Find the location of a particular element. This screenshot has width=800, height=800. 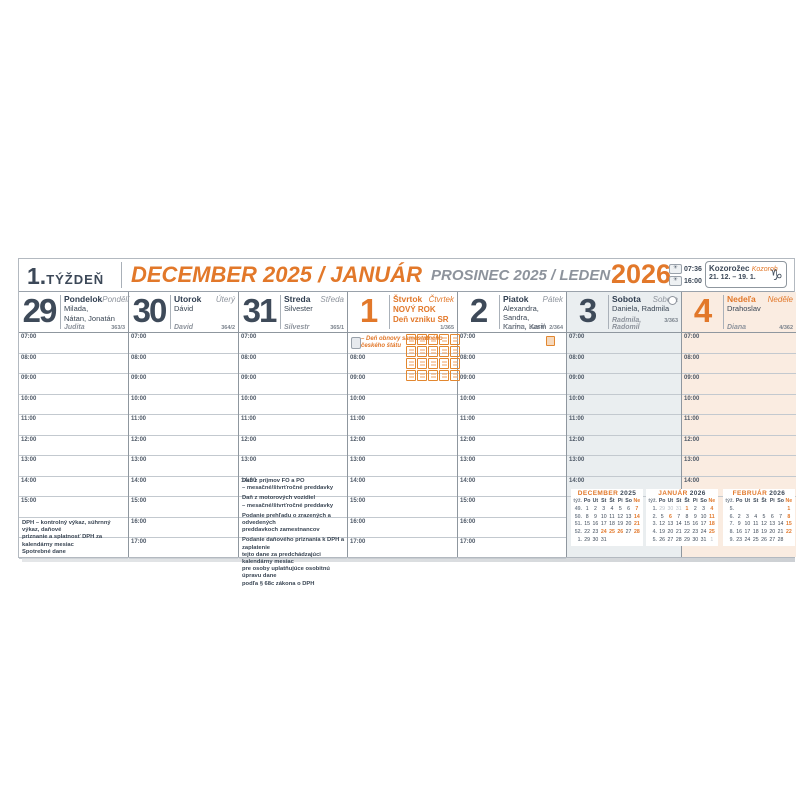

mini-calendar-day: 14 is located at coordinates (678, 524).